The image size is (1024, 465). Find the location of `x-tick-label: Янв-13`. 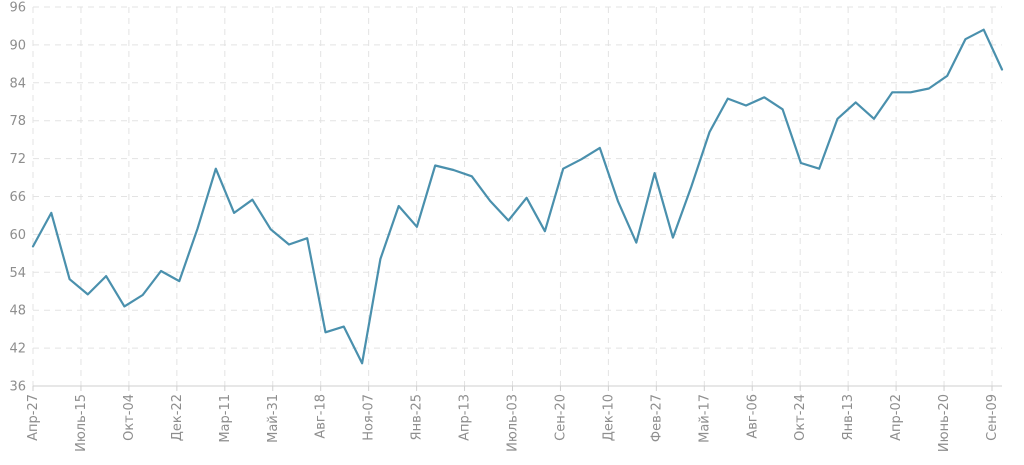

x-tick-label: Янв-13 is located at coordinates (848, 417).